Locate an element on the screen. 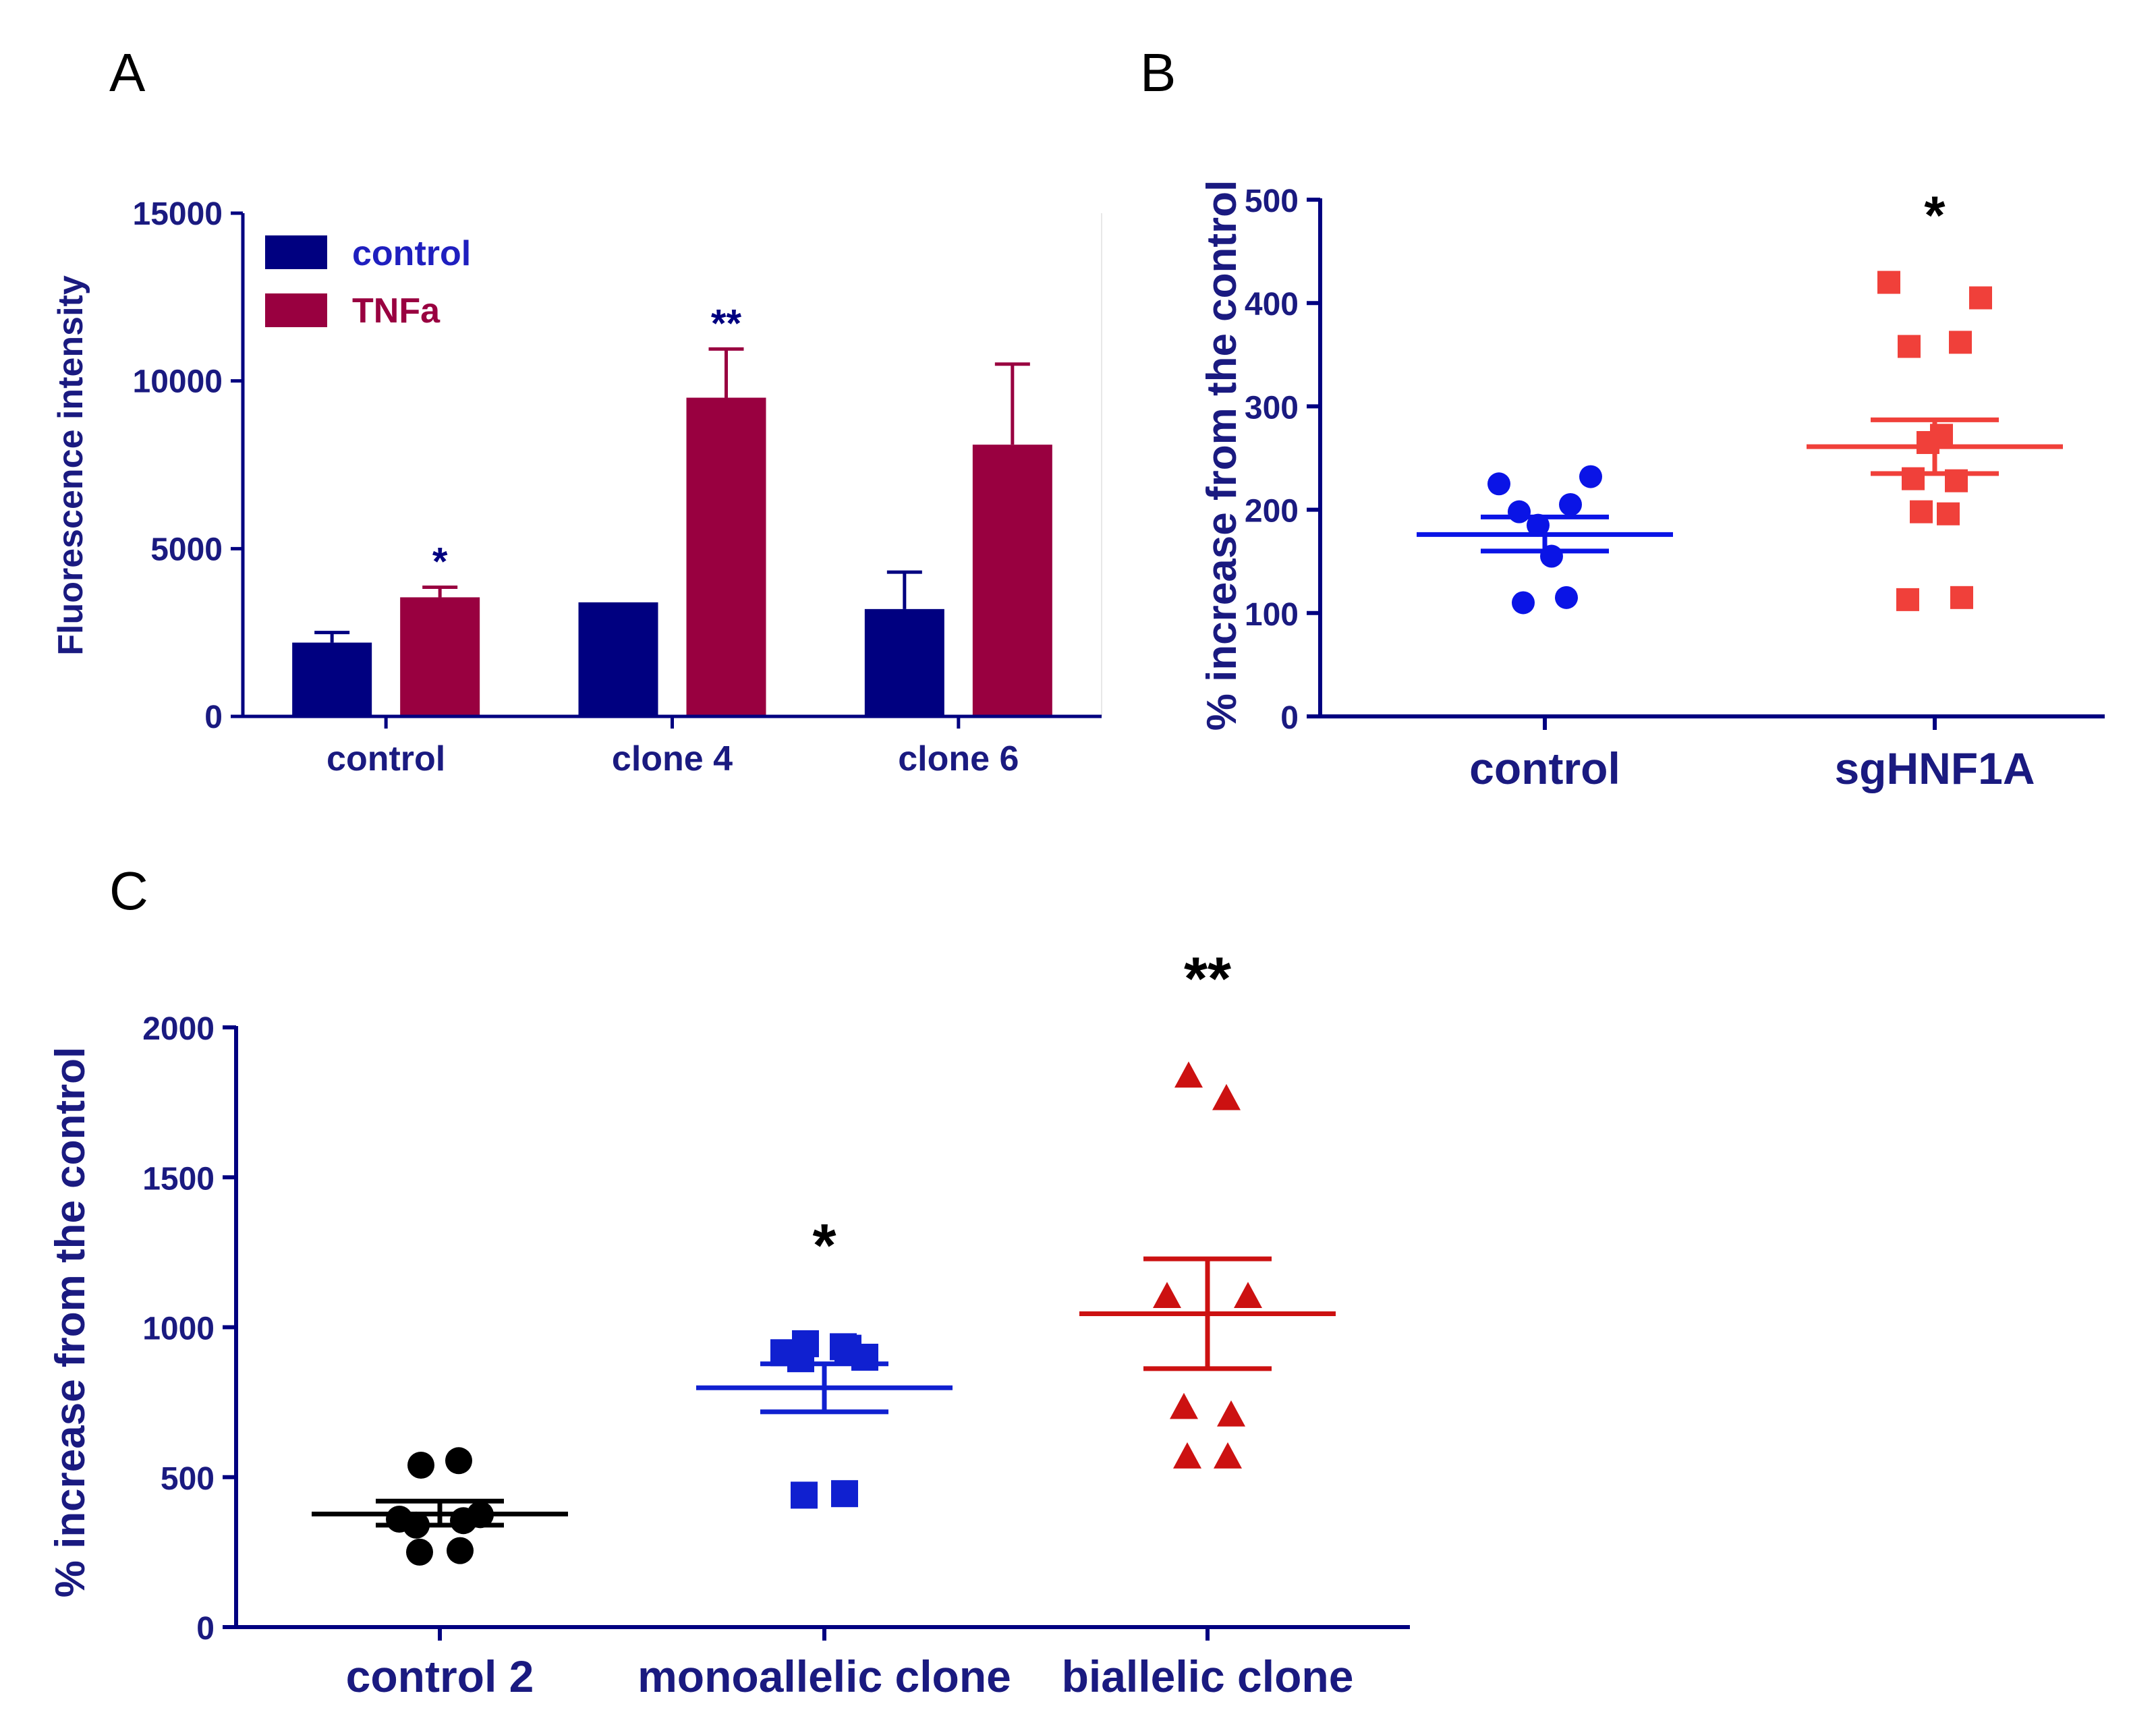 Image resolution: width=2156 pixels, height=1733 pixels. panel-a-significance-control: * is located at coordinates (440, 562).